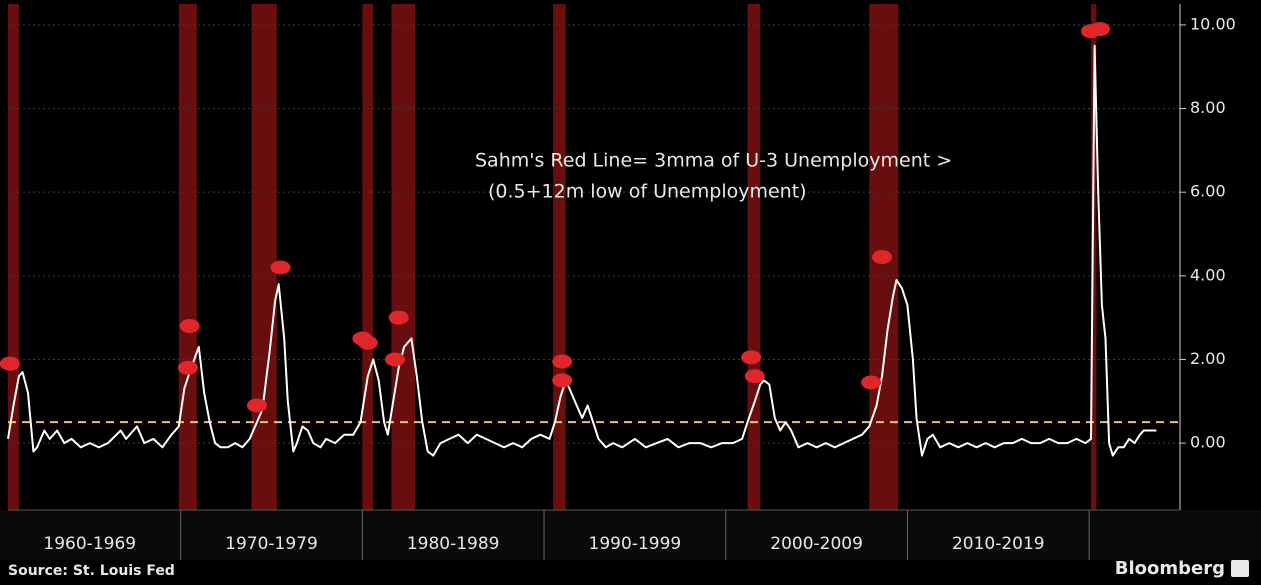 The image size is (1261, 585). I want to click on x-tick-label: 2000-2009, so click(816, 544).